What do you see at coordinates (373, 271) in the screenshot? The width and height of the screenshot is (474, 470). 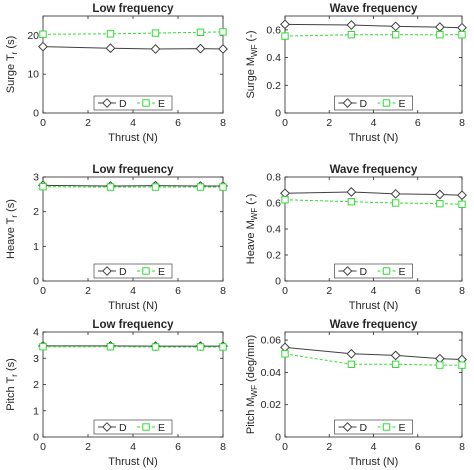 I see `legend-box` at bounding box center [373, 271].